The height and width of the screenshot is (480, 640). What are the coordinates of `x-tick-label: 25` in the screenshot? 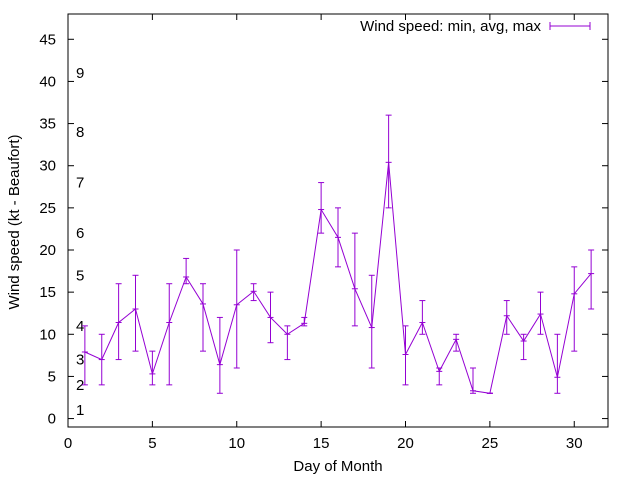 It's located at (490, 443).